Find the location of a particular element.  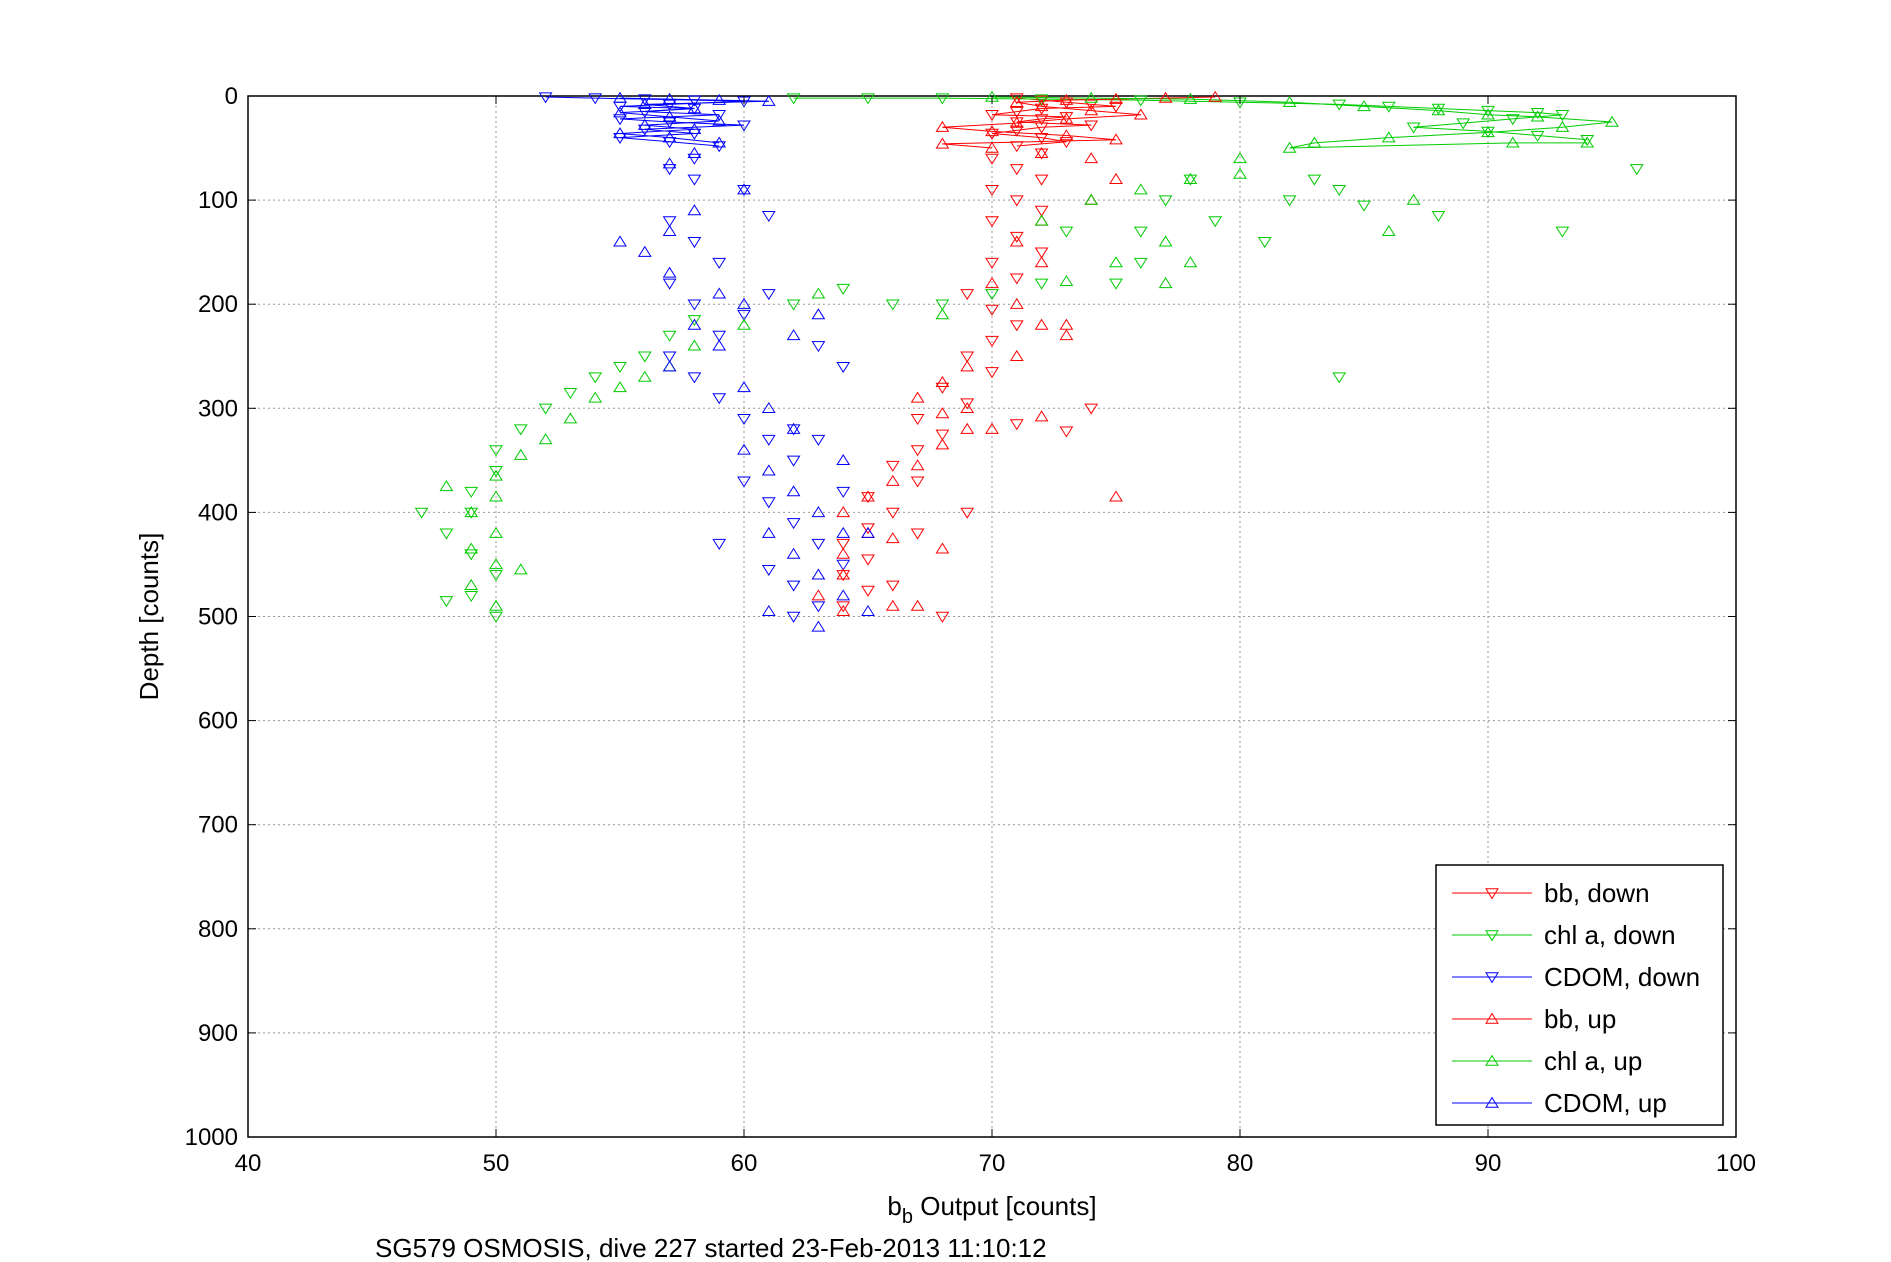

x-axis-label-subscript: b is located at coordinates (907, 1217).